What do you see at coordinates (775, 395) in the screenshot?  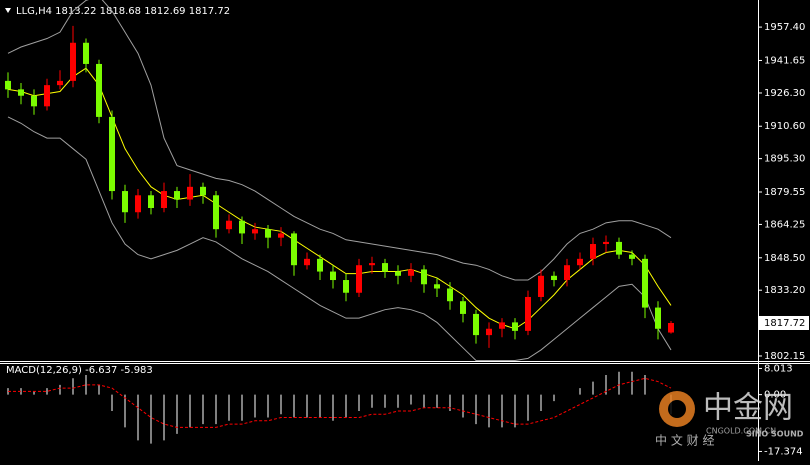 I see `y-tick-label: 0.00` at bounding box center [775, 395].